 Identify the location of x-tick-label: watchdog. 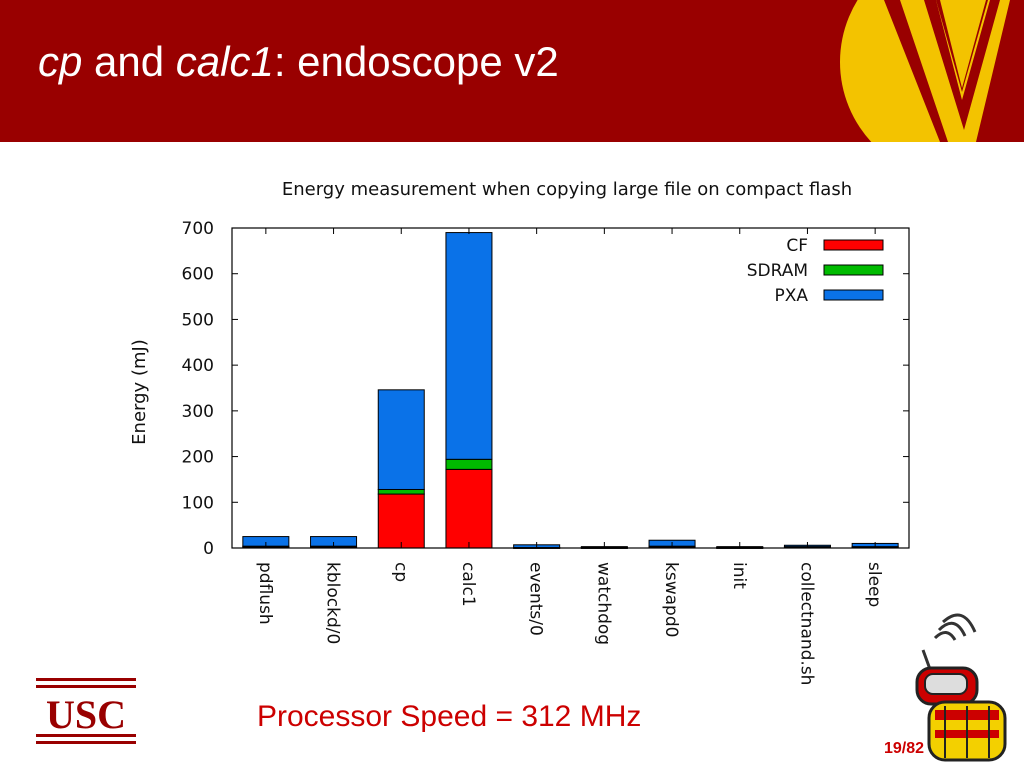
(603, 603).